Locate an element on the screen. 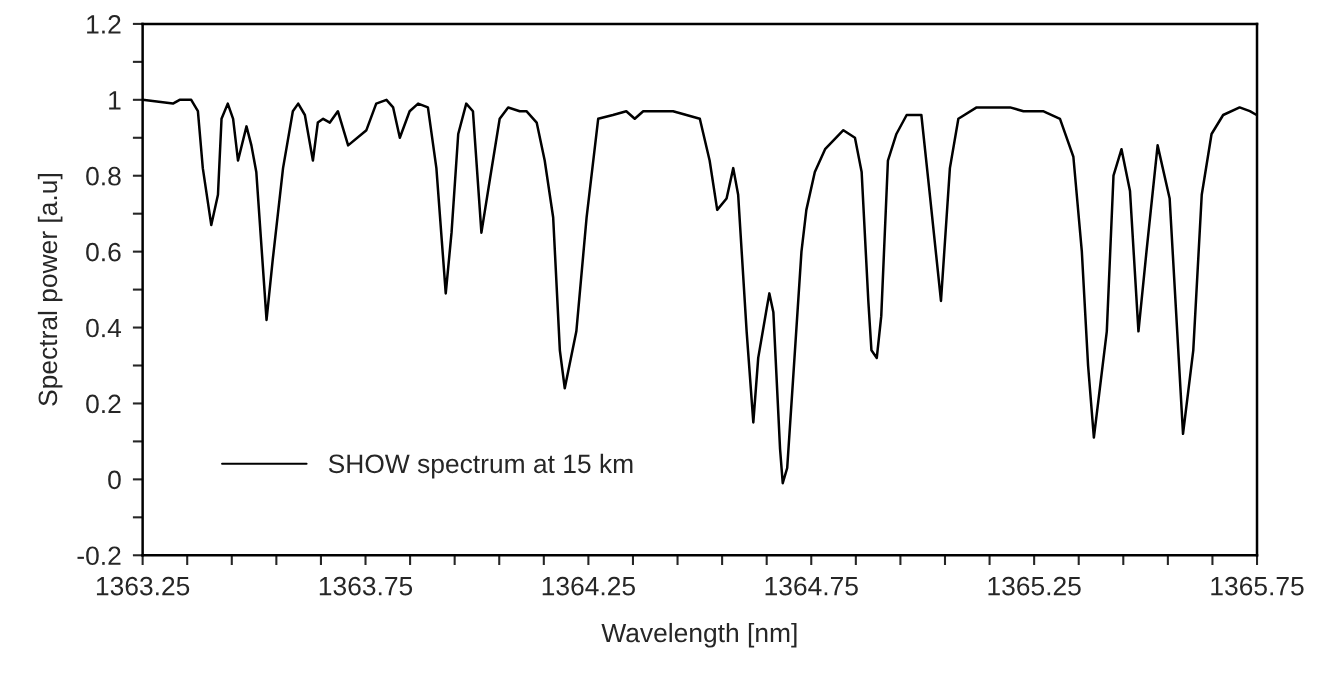 The image size is (1333, 683). y-tick-label: 0.8 is located at coordinates (103, 176).